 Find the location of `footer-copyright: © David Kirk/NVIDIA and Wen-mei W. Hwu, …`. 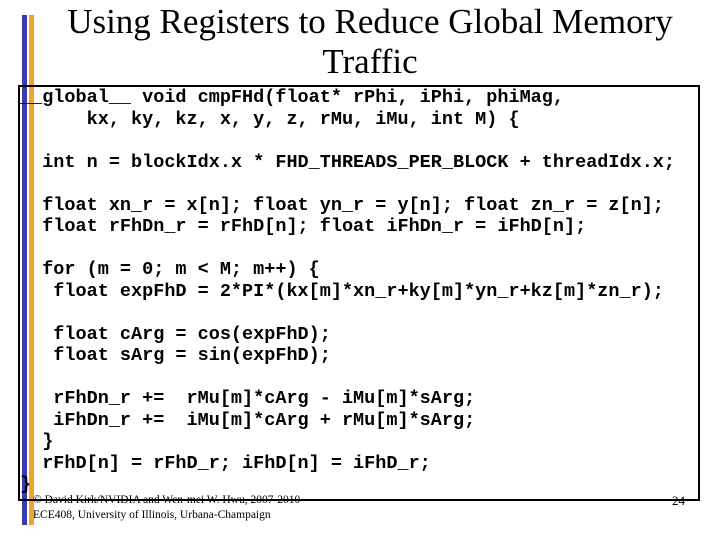

footer-copyright: © David Kirk/NVIDIA and Wen-mei W. Hwu, … is located at coordinates (167, 500).